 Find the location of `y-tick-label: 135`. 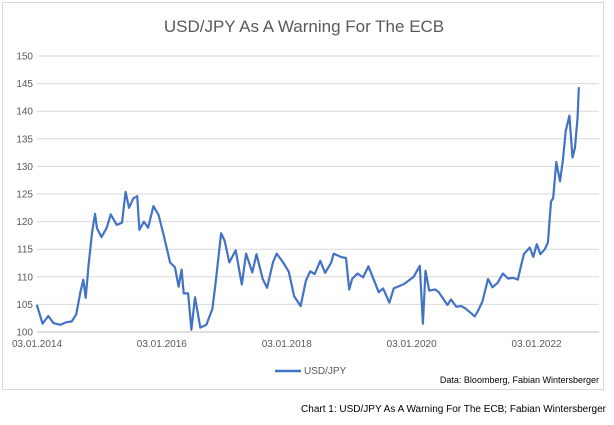

y-tick-label: 135 is located at coordinates (24, 139).